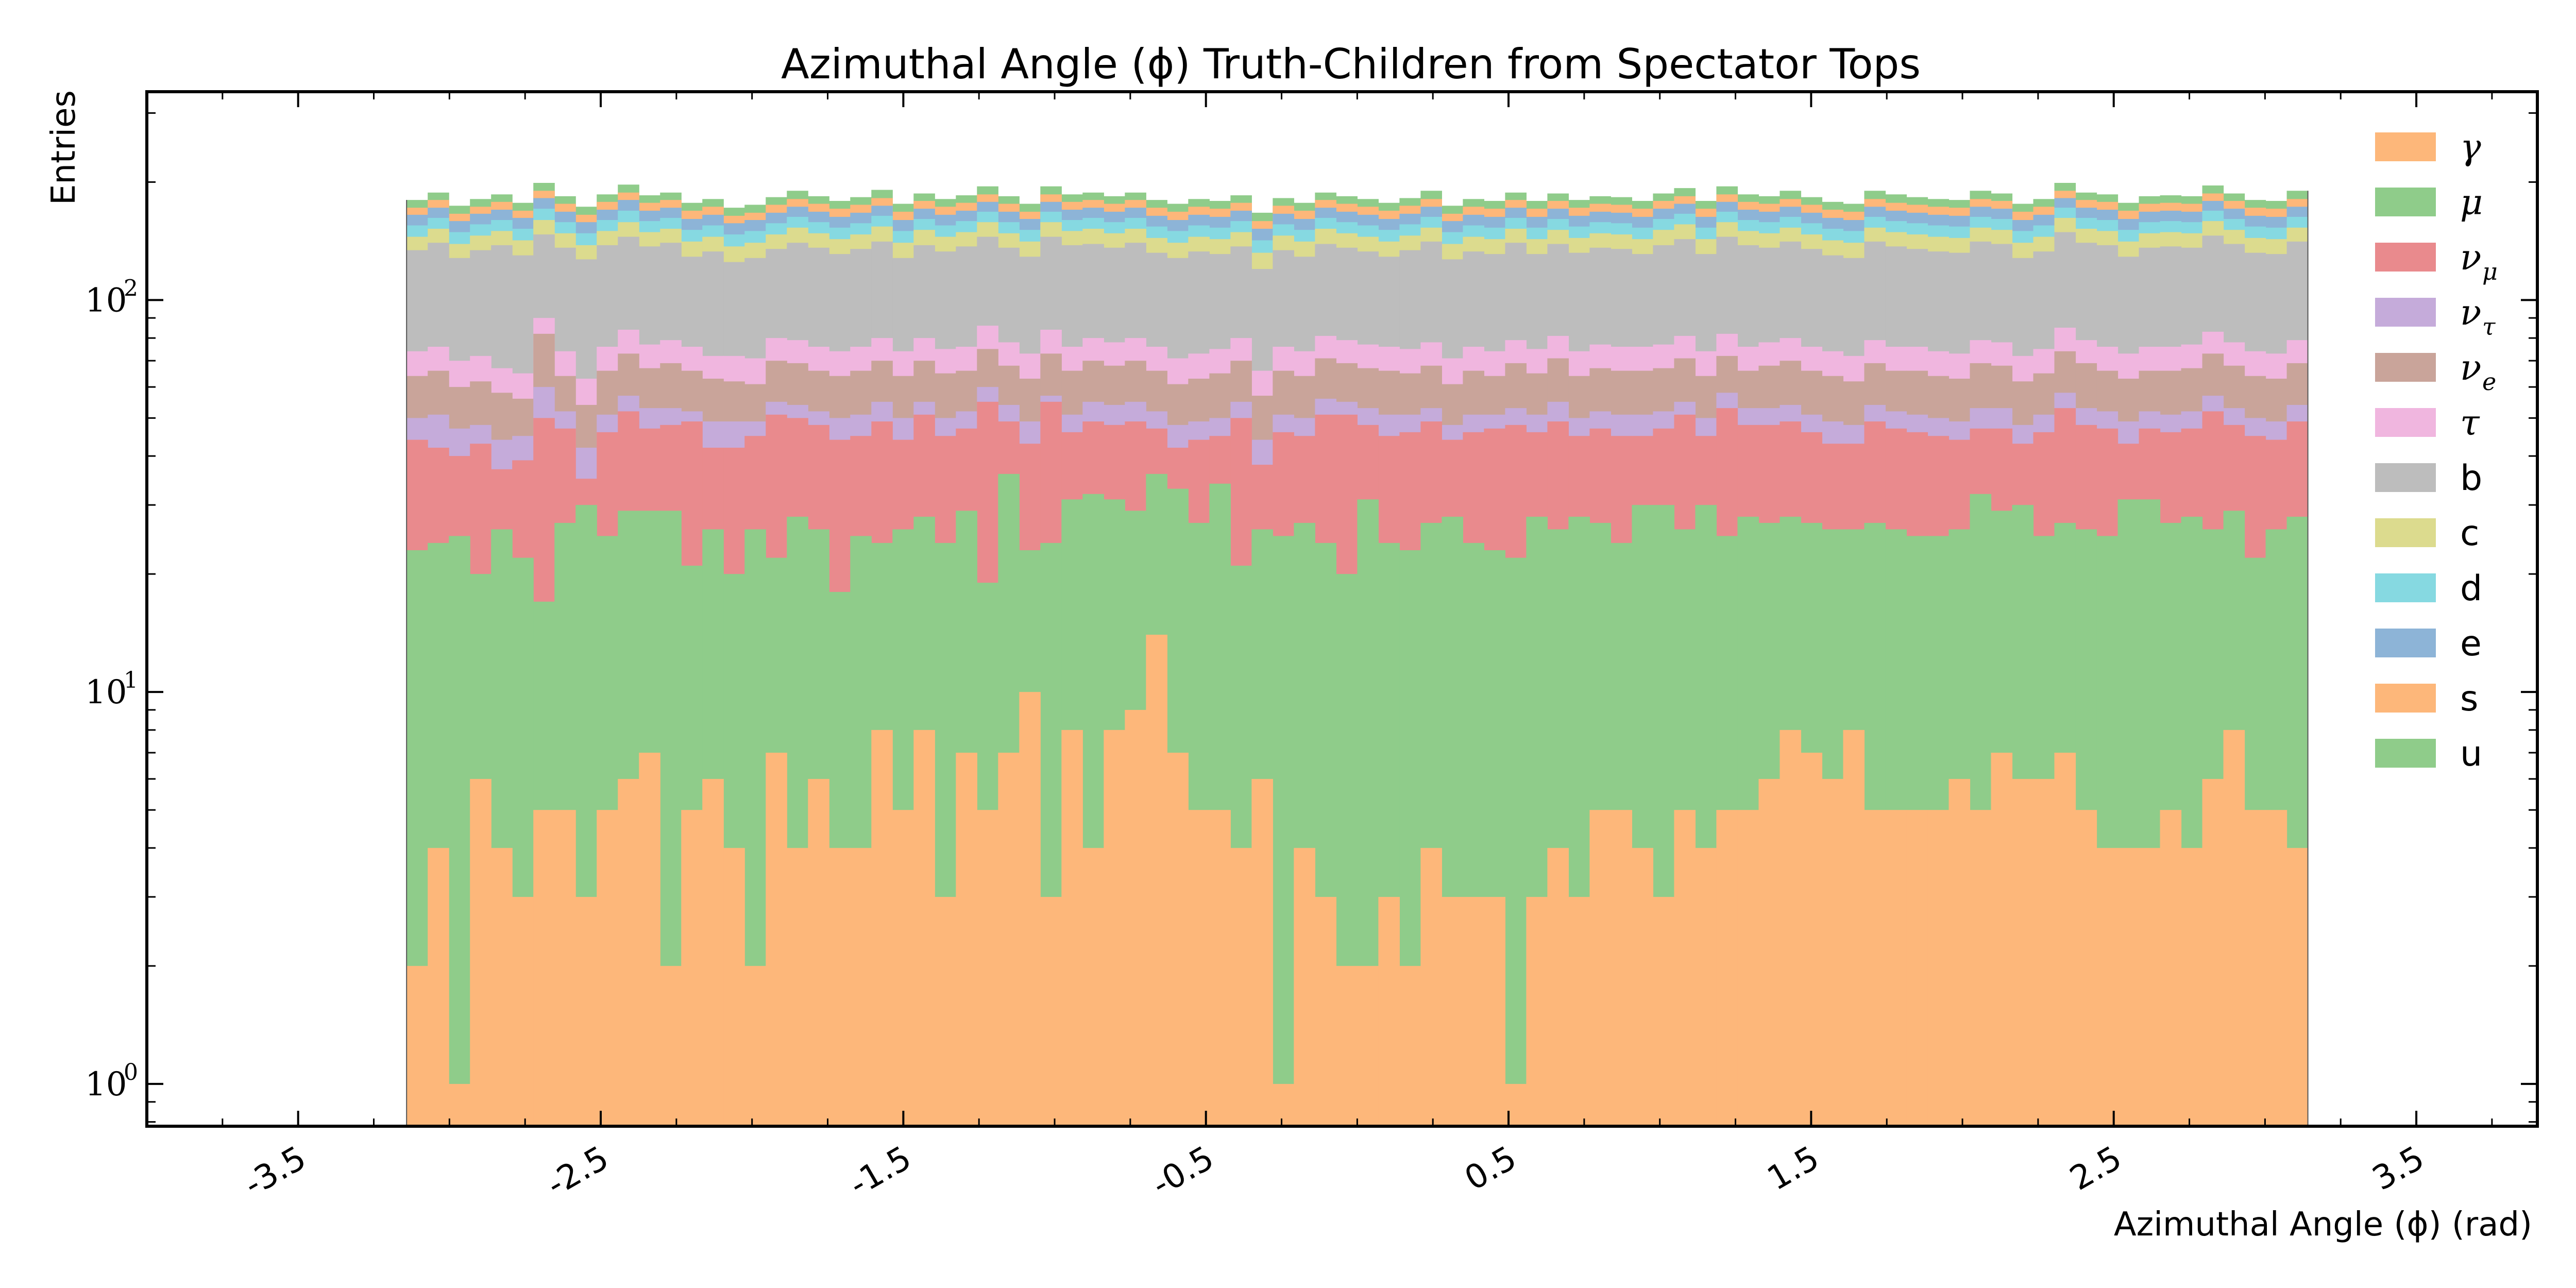 This screenshot has width=2576, height=1288. What do you see at coordinates (880, 1172) in the screenshot?
I see `xtick-label: -1.5` at bounding box center [880, 1172].